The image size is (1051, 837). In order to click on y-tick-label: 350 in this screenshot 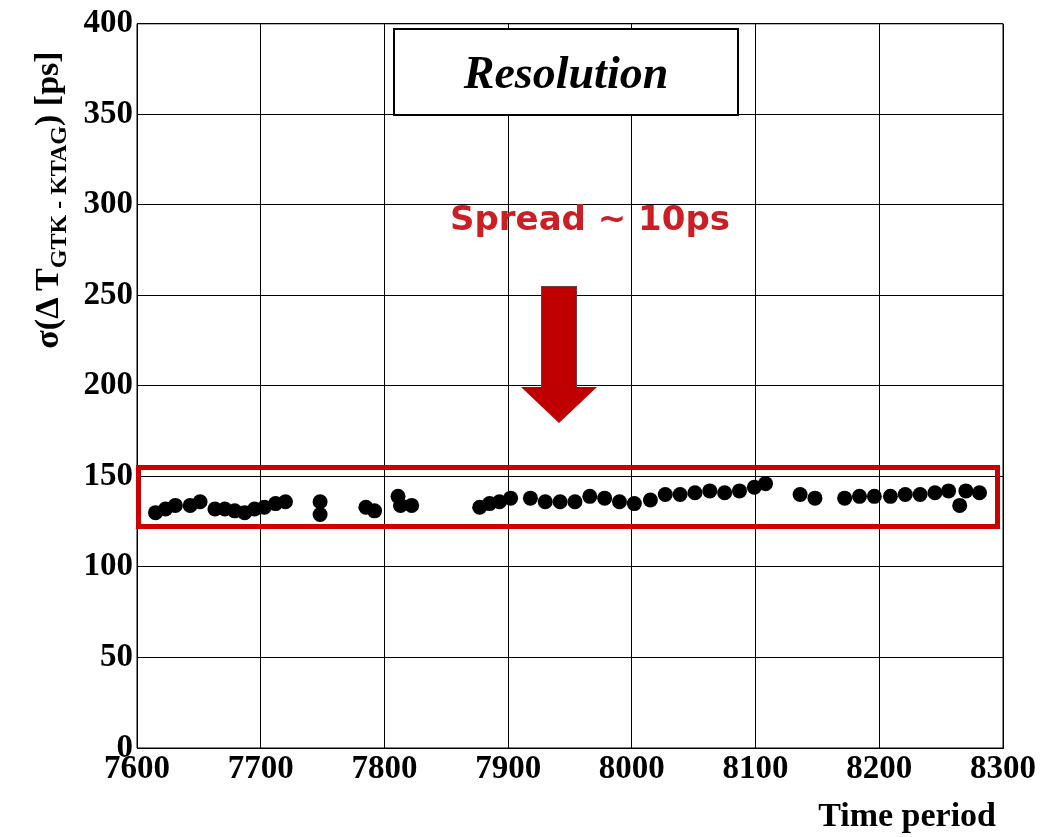, I will do `click(108, 111)`.